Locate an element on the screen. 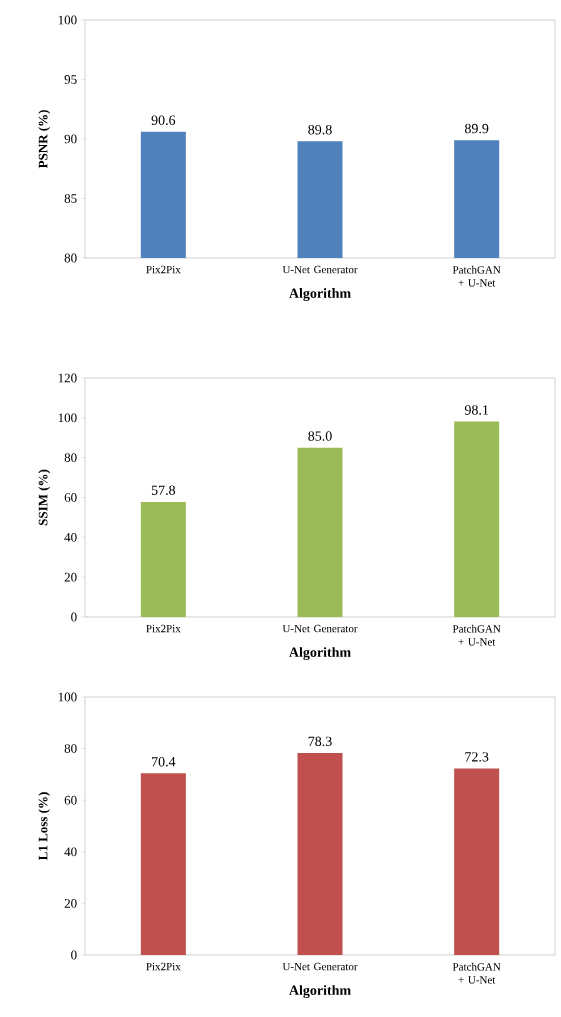 The width and height of the screenshot is (561, 1017). data-label: 90.6 is located at coordinates (163, 120).